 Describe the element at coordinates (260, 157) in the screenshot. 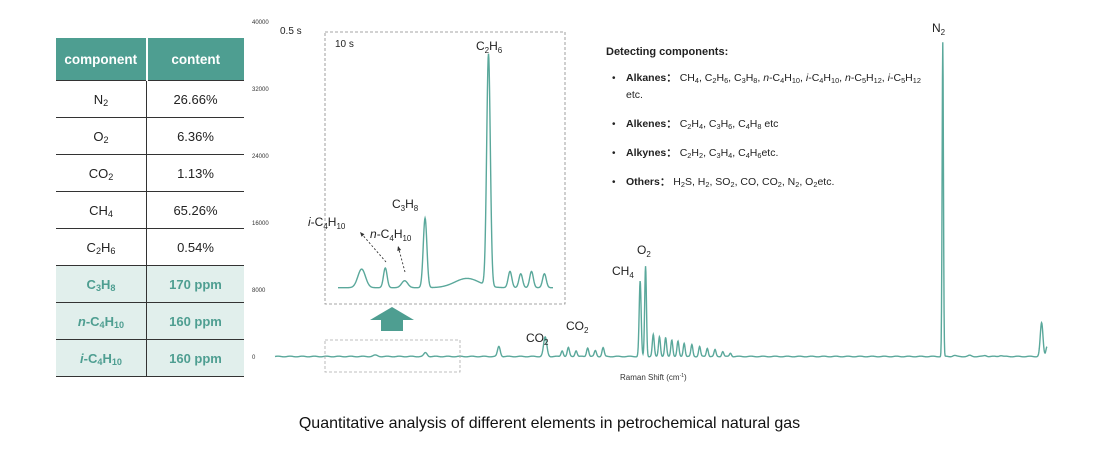

I see `y-tick-label: 24000` at that location.